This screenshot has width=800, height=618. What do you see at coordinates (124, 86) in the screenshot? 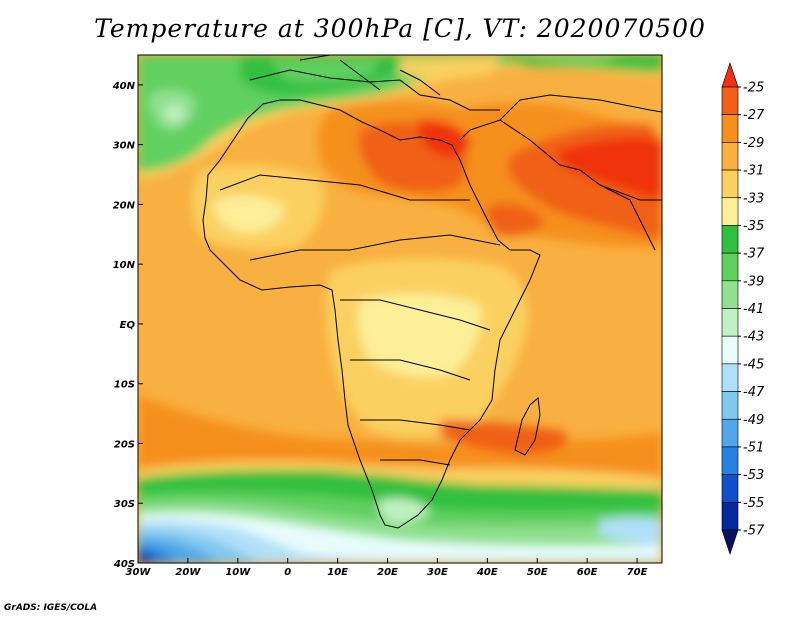
I see `y-tick-label: 40N` at bounding box center [124, 86].